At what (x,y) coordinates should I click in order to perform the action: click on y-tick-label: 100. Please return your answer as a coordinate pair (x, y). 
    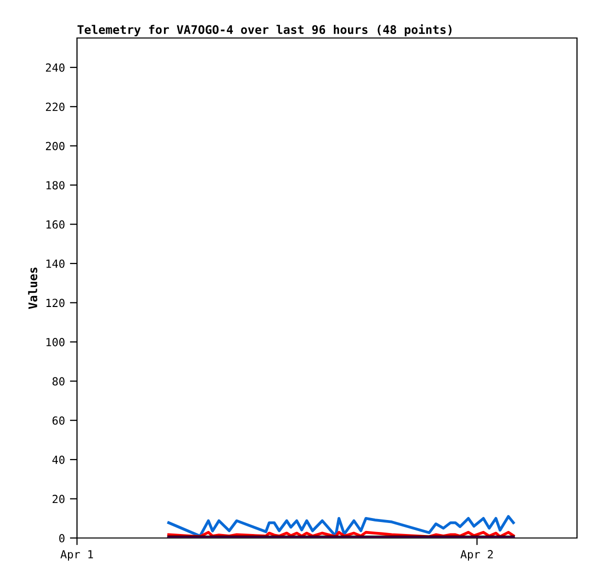
    Looking at the image, I should click on (55, 342).